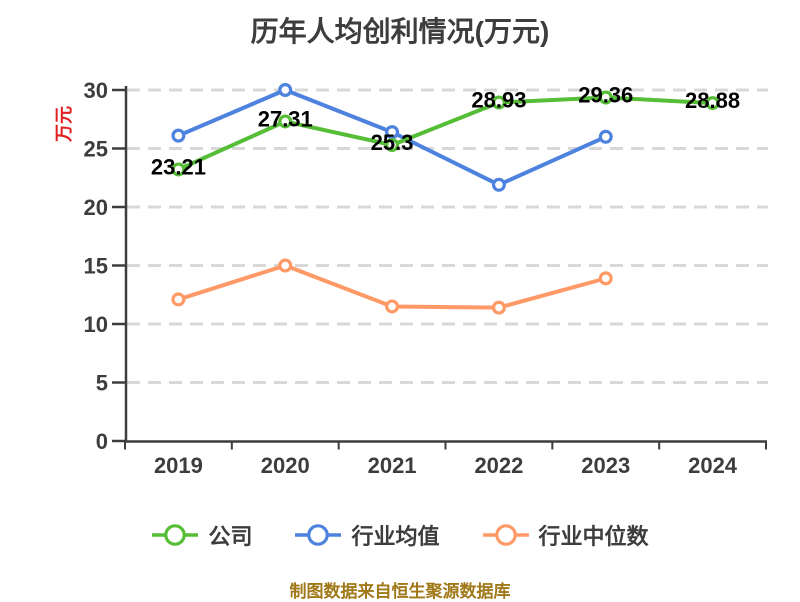 Image resolution: width=800 pixels, height=602 pixels. I want to click on company-point-label: 29.36, so click(605, 94).